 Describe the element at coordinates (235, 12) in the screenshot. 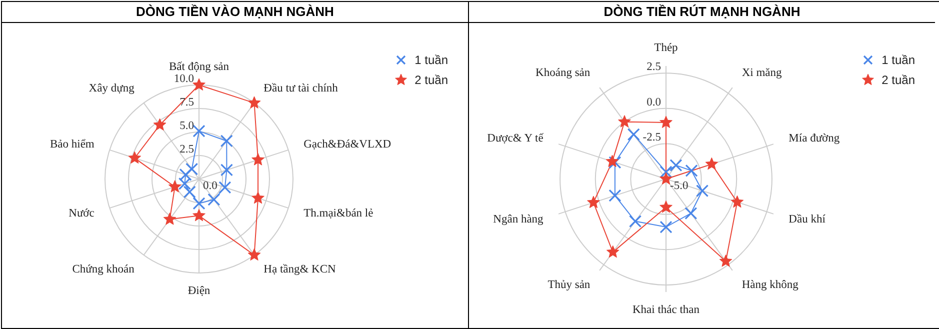

I see `chart-title: DÒNG TIỀN VÀO MẠNH NGÀNH` at that location.